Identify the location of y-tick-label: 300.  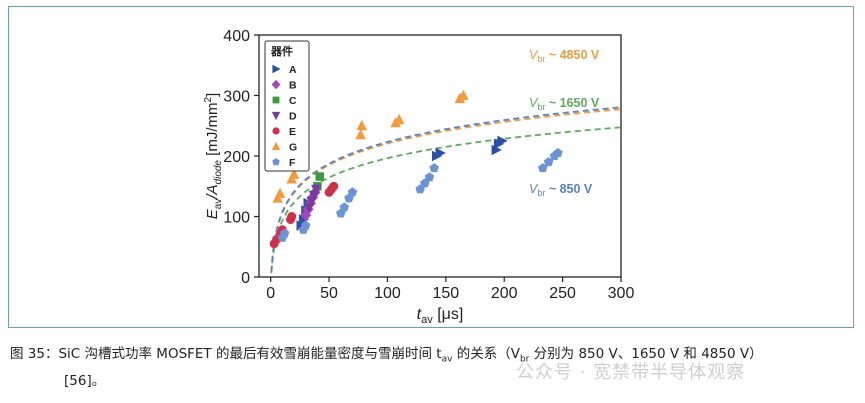
(236, 97).